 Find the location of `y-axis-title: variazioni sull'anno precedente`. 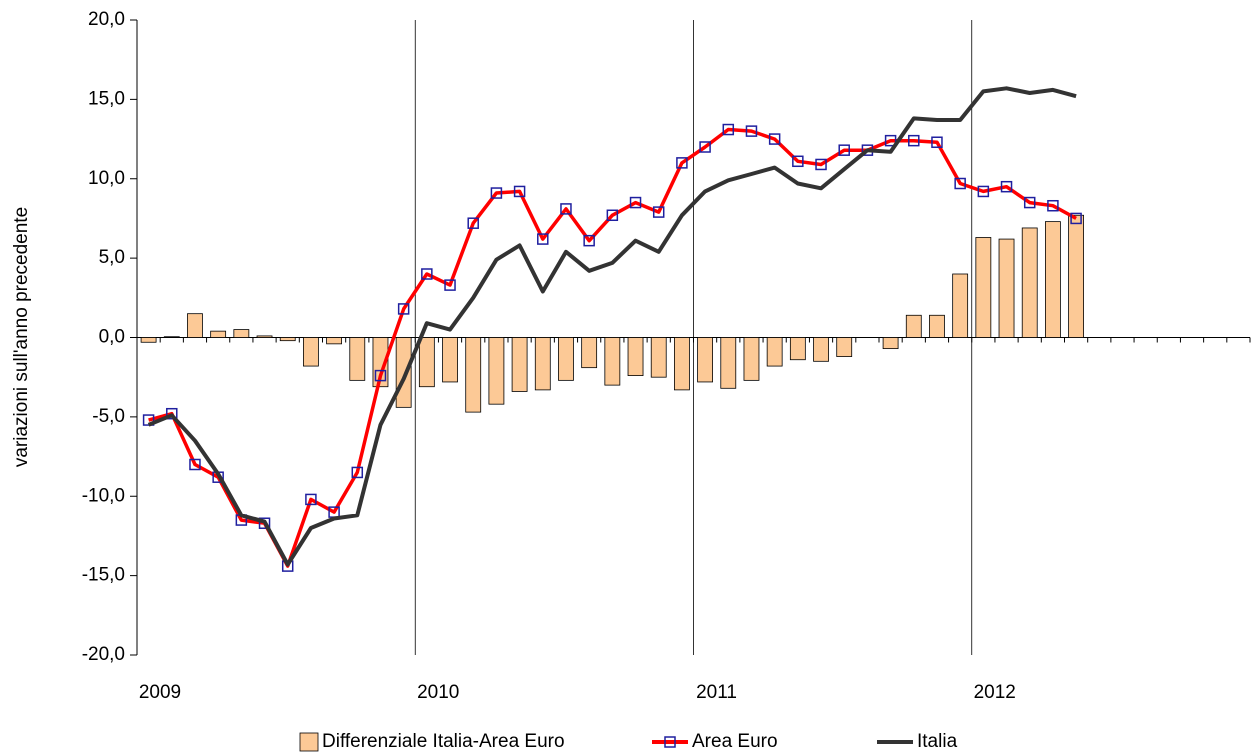

y-axis-title: variazioni sull'anno precedente is located at coordinates (21, 337).